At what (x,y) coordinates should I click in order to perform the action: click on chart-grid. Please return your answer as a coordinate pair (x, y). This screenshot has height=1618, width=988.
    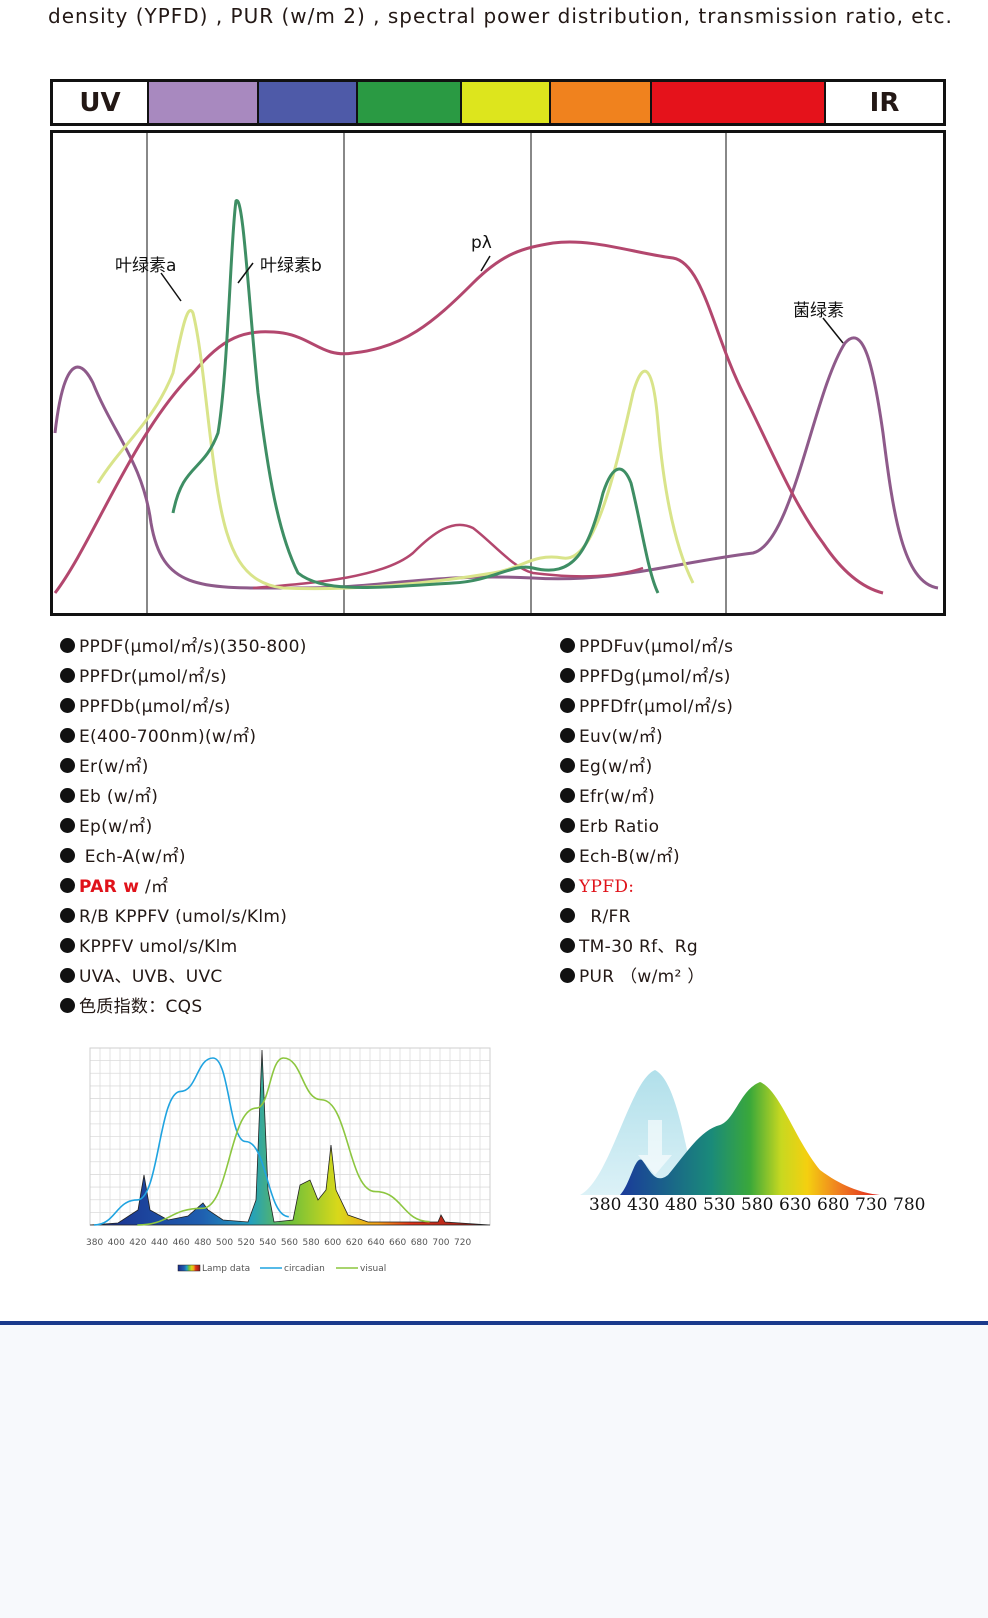
    Looking at the image, I should click on (290, 1136).